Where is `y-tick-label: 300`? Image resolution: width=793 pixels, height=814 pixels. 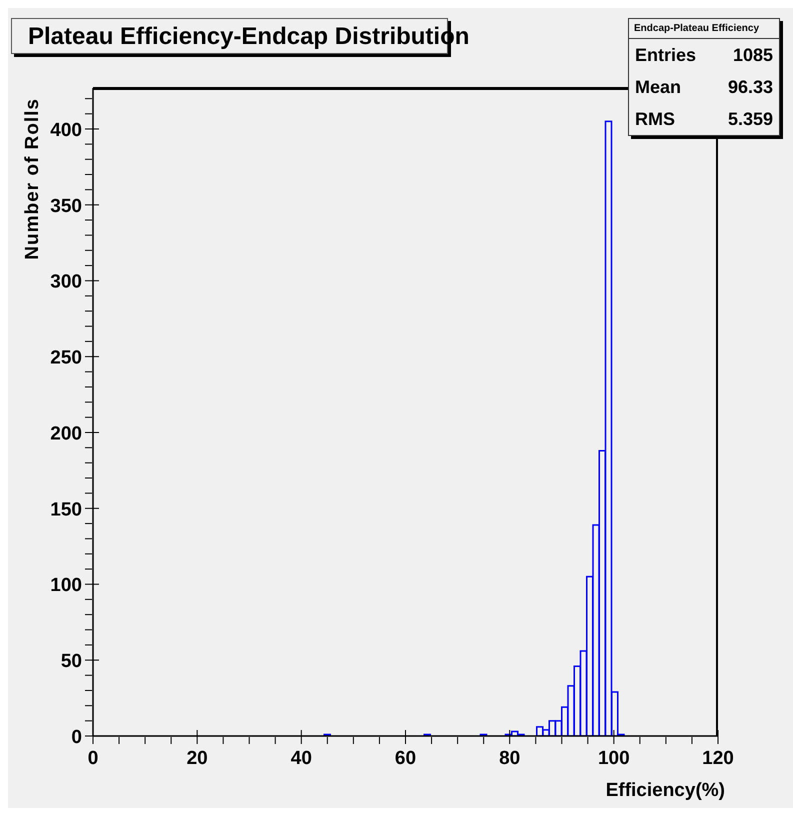
y-tick-label: 300 is located at coordinates (66, 282).